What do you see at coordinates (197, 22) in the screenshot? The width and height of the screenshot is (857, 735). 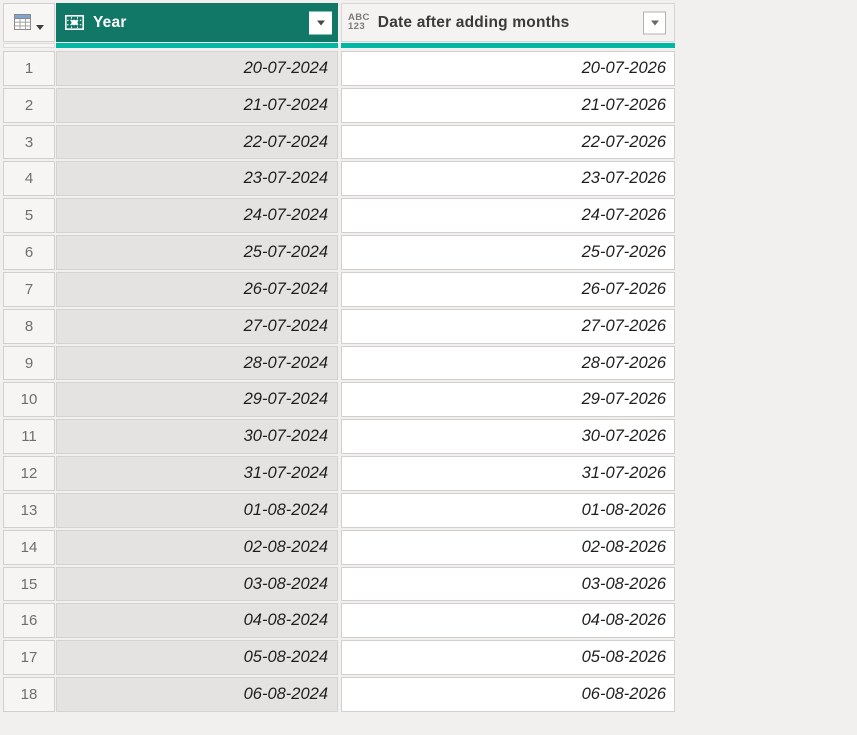 I see `column-header-year: Year` at bounding box center [197, 22].